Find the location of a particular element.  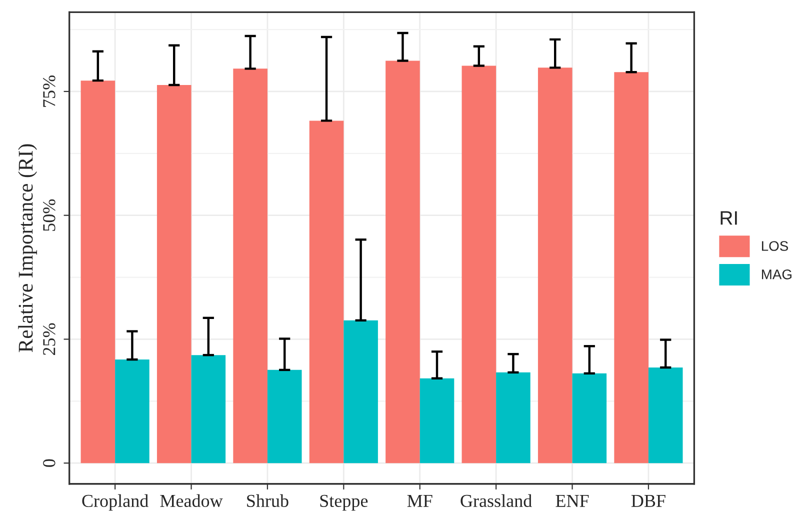

y-tick-label: 25% is located at coordinates (49, 339).